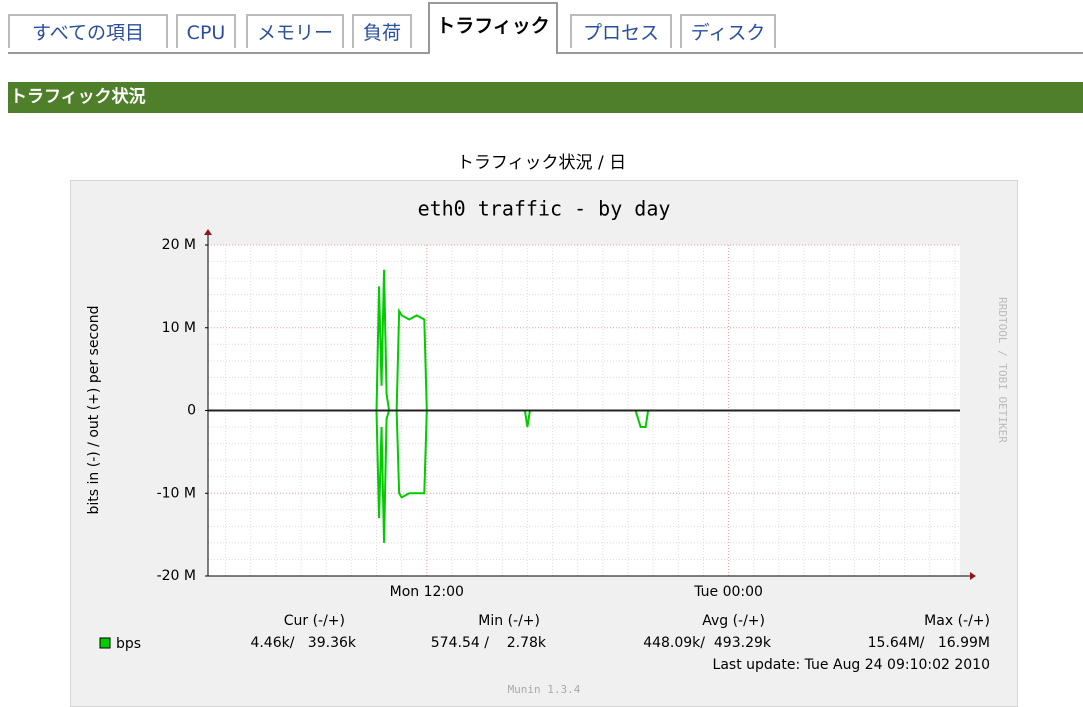 The height and width of the screenshot is (707, 1083). Describe the element at coordinates (427, 592) in the screenshot. I see `x-tick-label: Mon 12:00` at that location.